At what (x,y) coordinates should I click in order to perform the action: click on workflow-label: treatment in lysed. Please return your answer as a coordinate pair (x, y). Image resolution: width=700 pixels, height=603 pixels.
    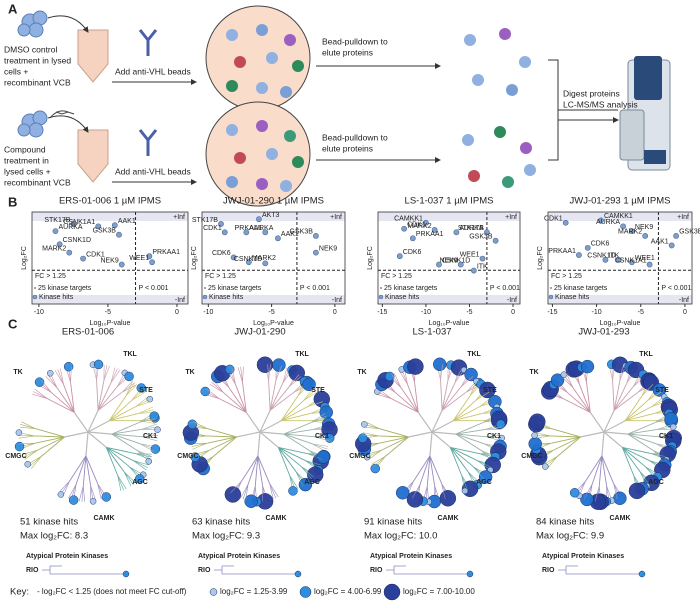
    Looking at the image, I should click on (37, 60).